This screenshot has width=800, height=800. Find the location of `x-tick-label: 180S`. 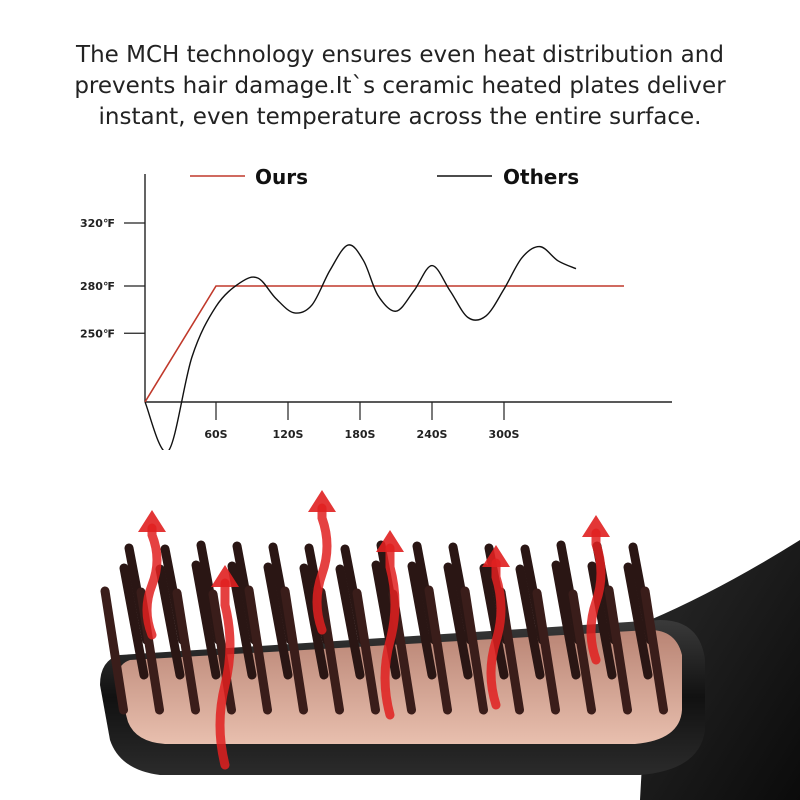

x-tick-label: 180S is located at coordinates (360, 434).